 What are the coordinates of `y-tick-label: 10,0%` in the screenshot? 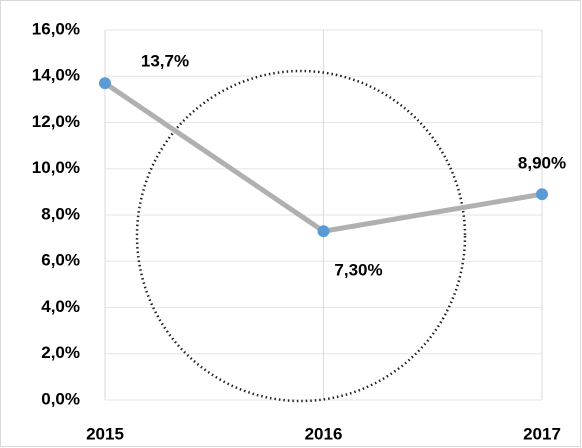 It's located at (56, 167).